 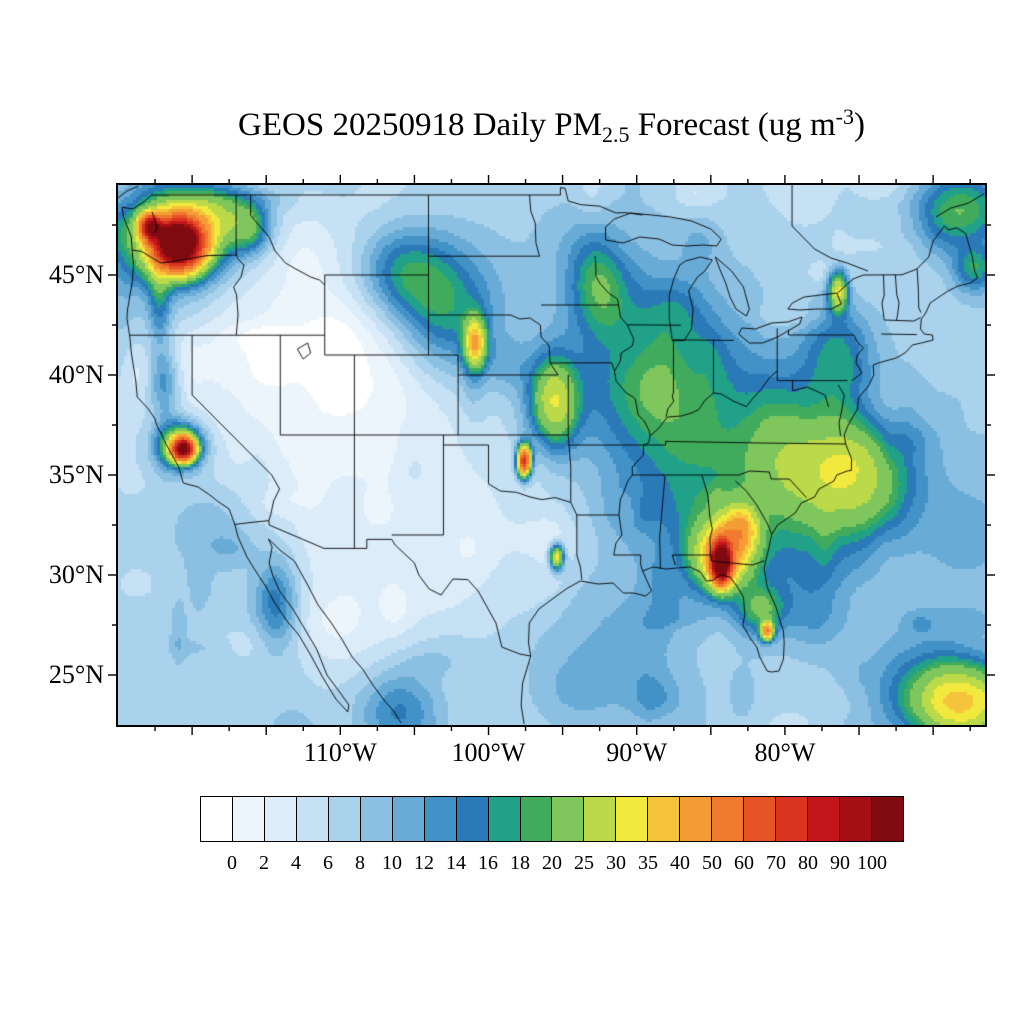 I want to click on colorbar-tick-label: 25, so click(x=584, y=863).